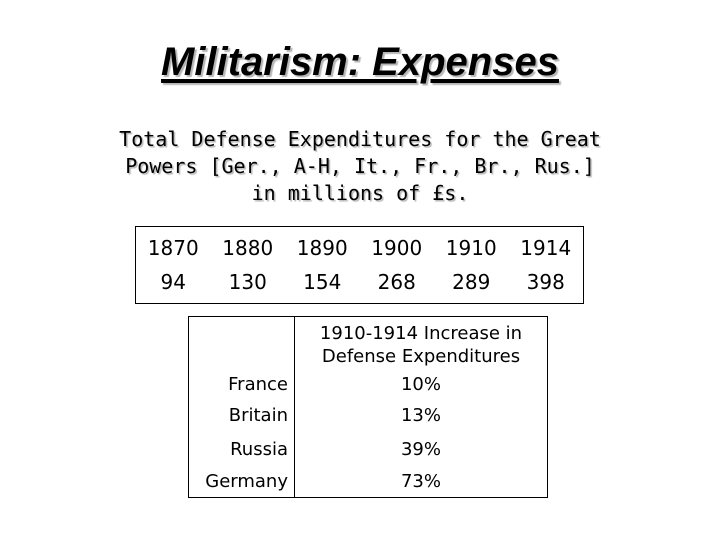 Image resolution: width=720 pixels, height=540 pixels. I want to click on slide-title: Militarism: Expenses, so click(360, 62).